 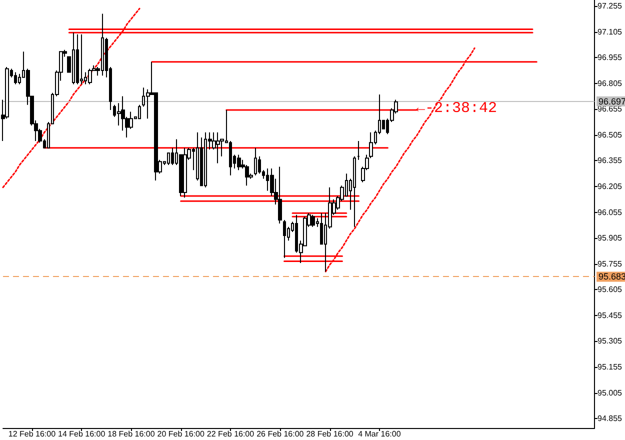 I want to click on y-tick-label: 94.855, so click(x=610, y=419).